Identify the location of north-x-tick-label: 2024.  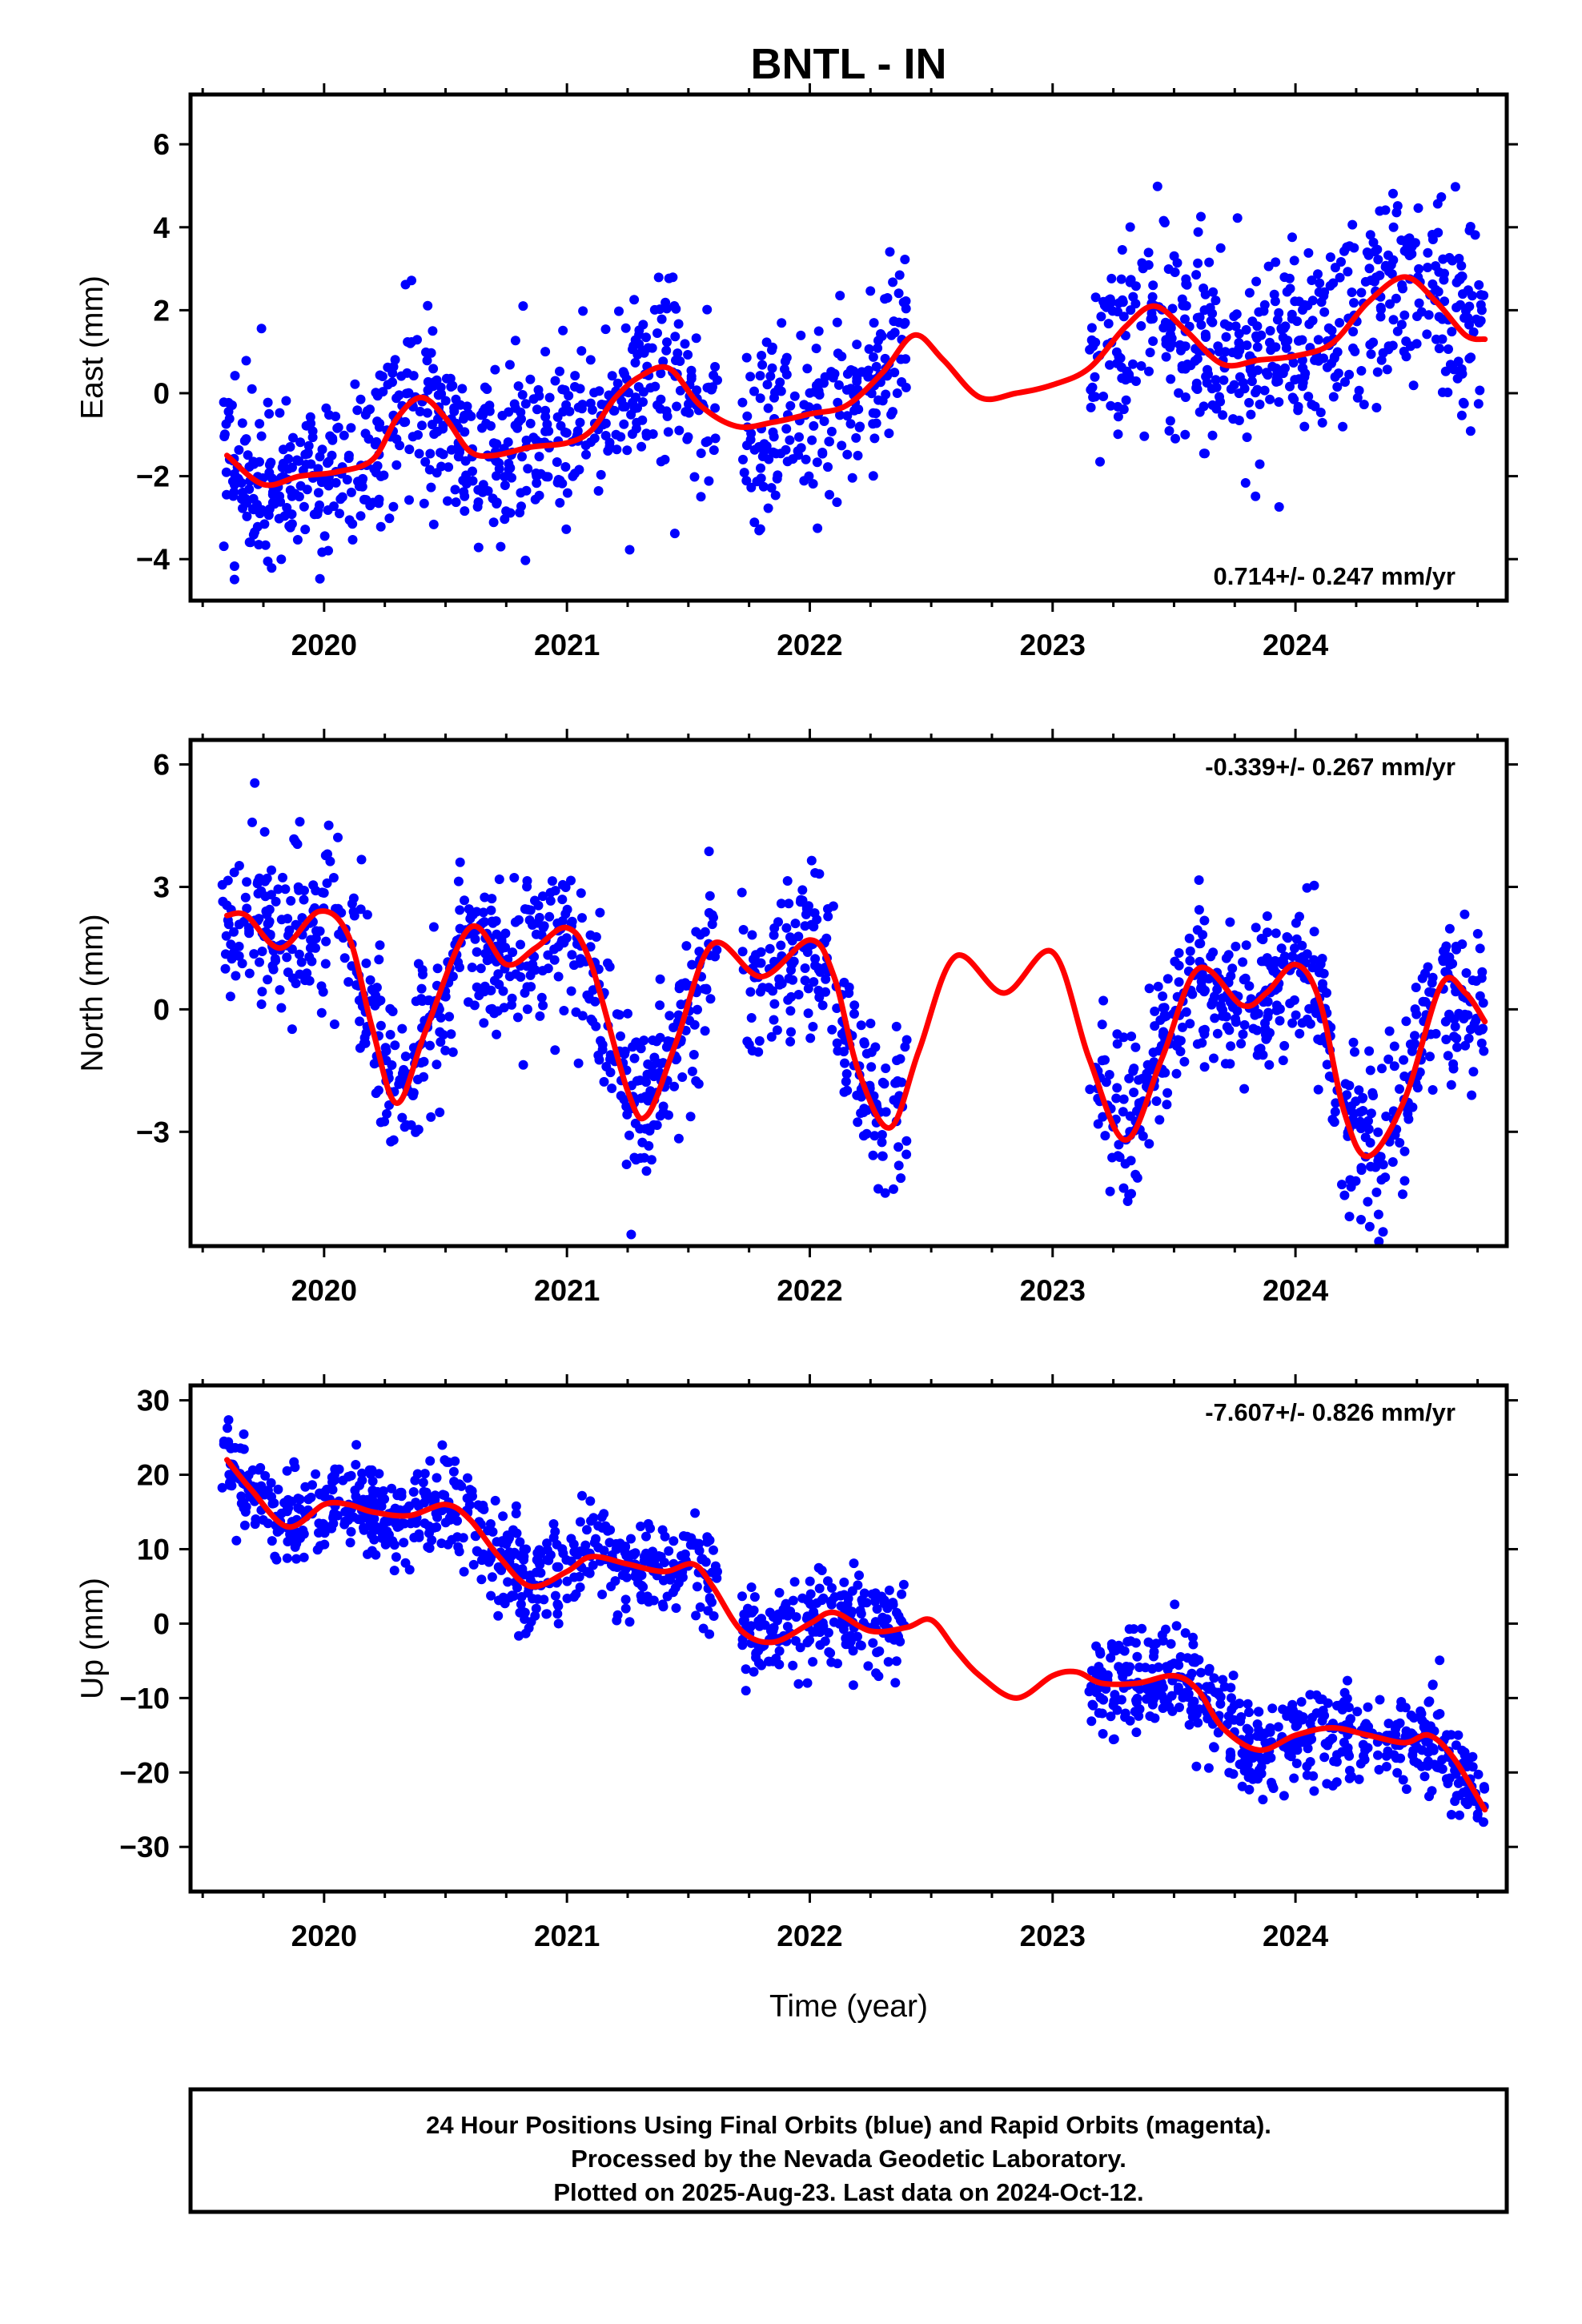
(1296, 1290).